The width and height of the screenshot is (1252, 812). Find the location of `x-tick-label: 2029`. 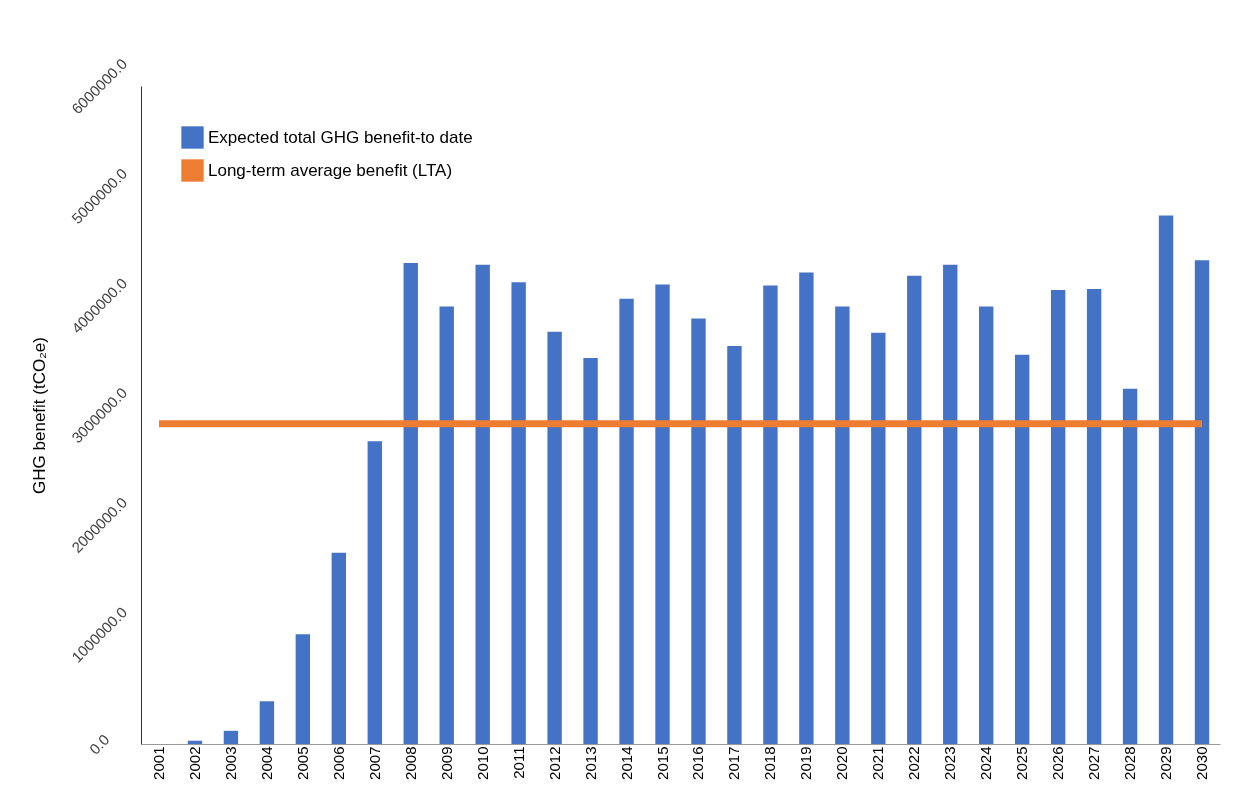

x-tick-label: 2029 is located at coordinates (1166, 763).